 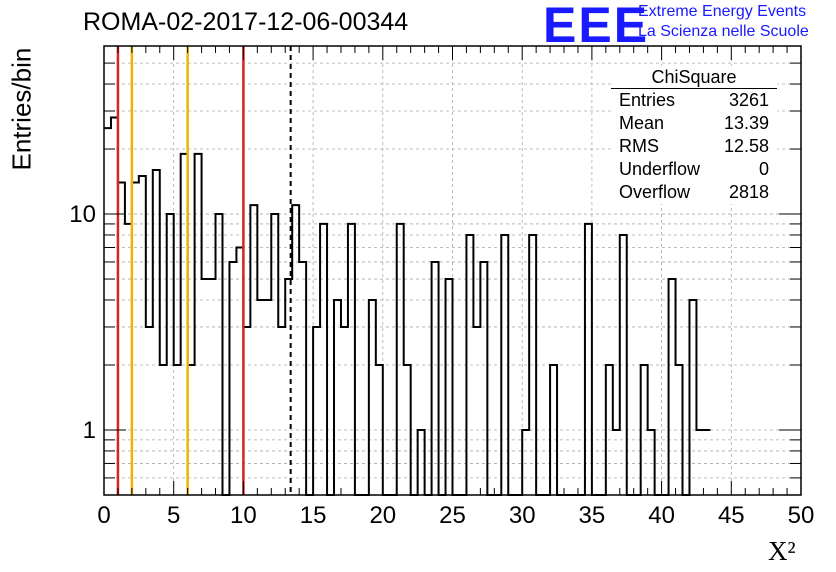 I want to click on stats-label: Overflow, so click(x=655, y=192).